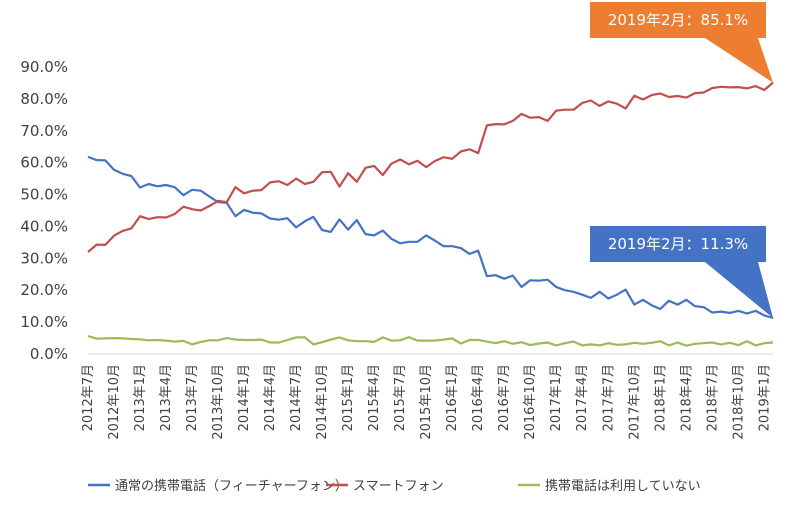 This screenshot has width=800, height=516. I want to click on legend-item-1: スマートフォン, so click(385, 486).